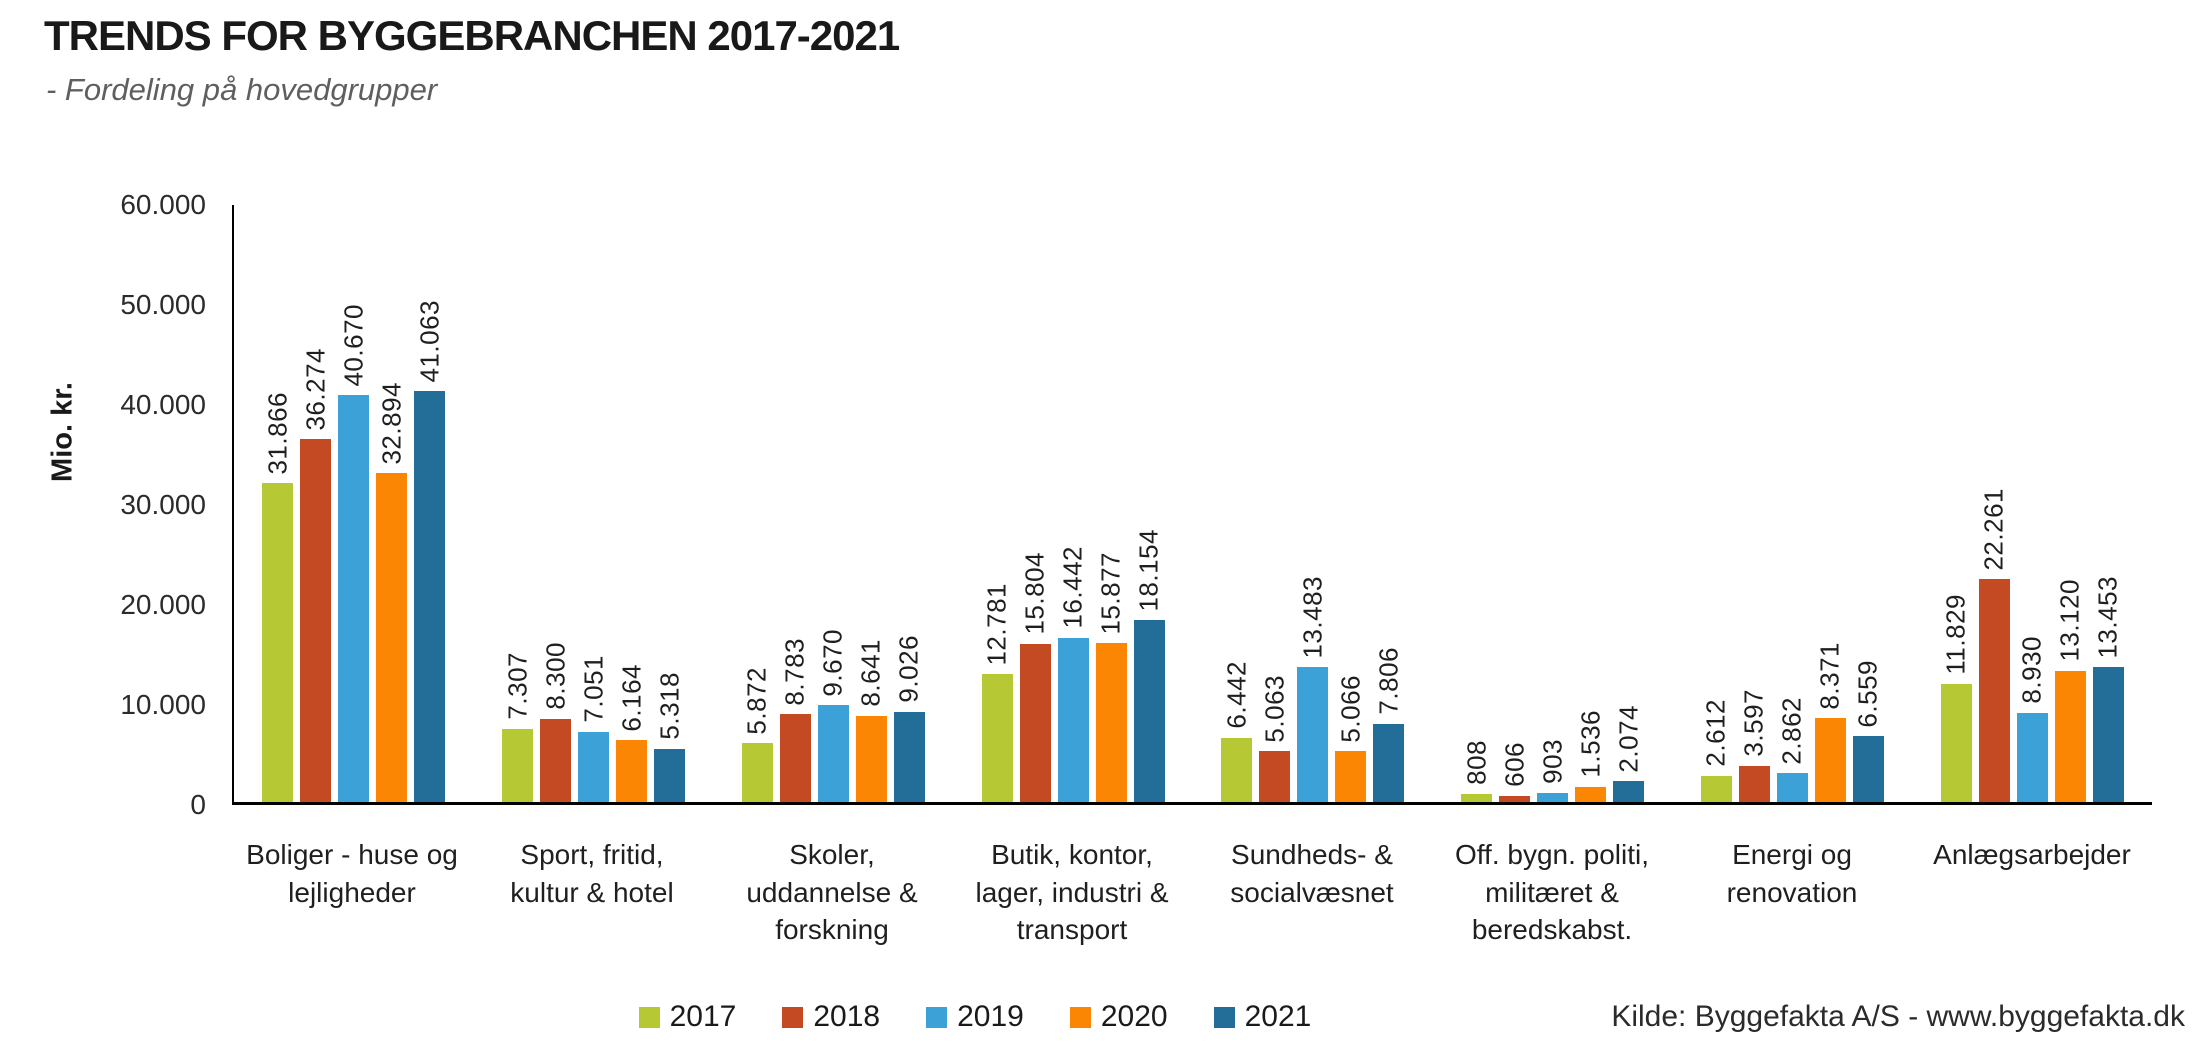 The height and width of the screenshot is (1057, 2211). I want to click on bar-2021: 2.074, so click(1629, 753).